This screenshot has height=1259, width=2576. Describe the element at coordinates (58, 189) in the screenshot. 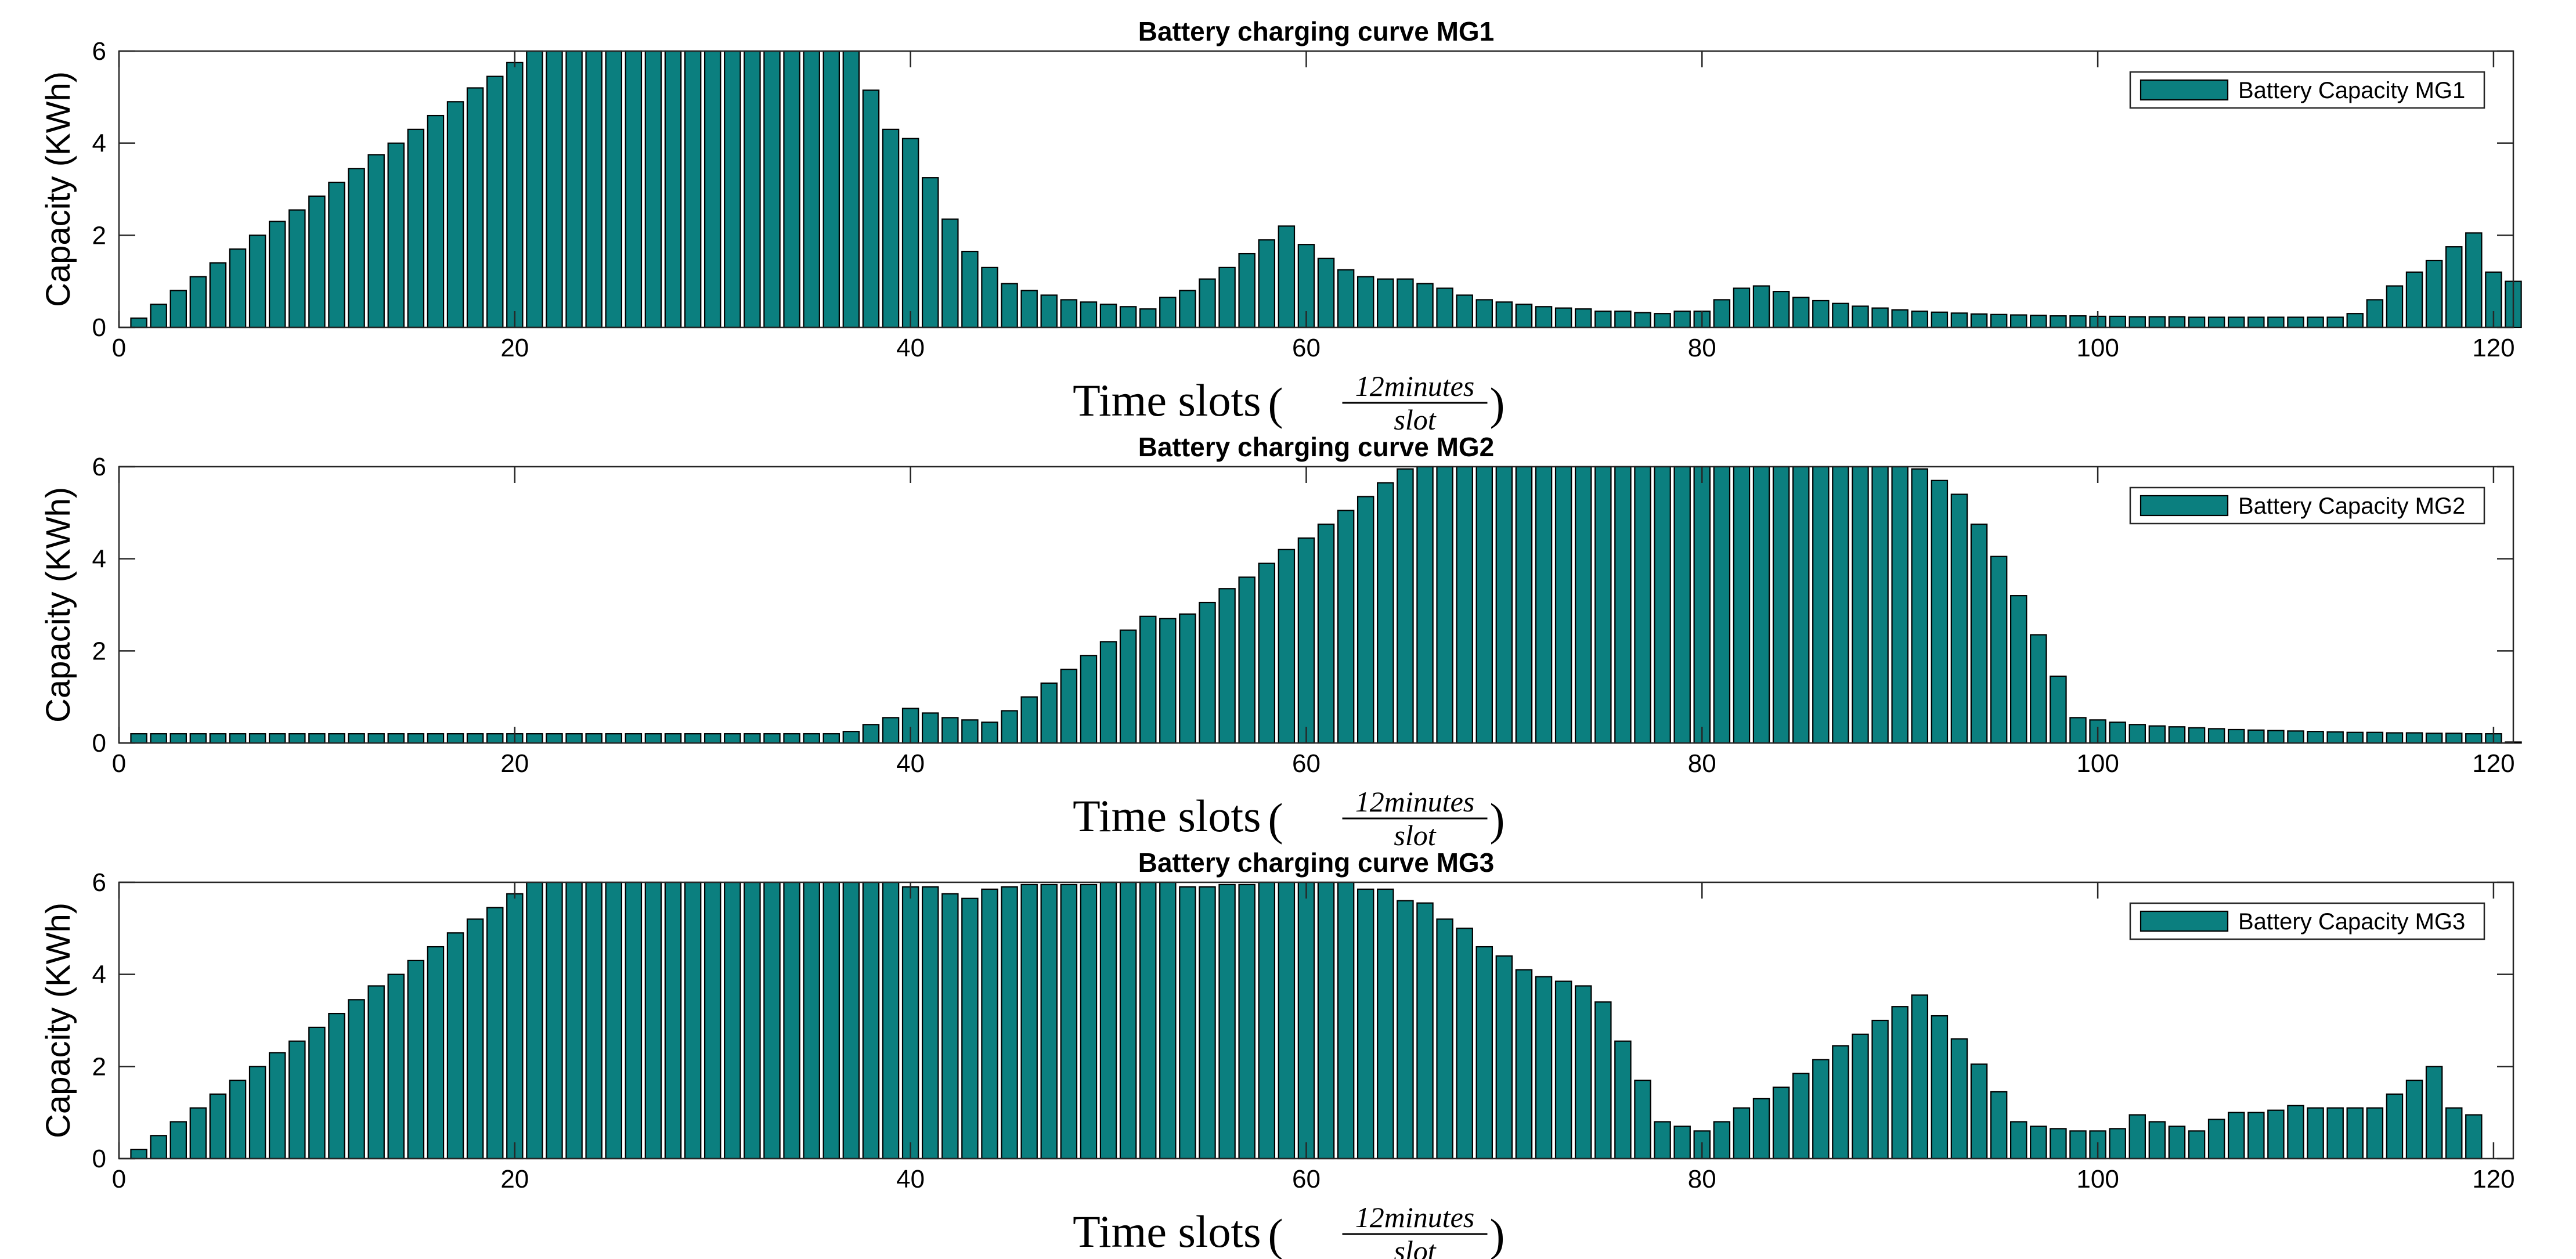

I see `y-axis-label: Capacity (KWh)` at that location.